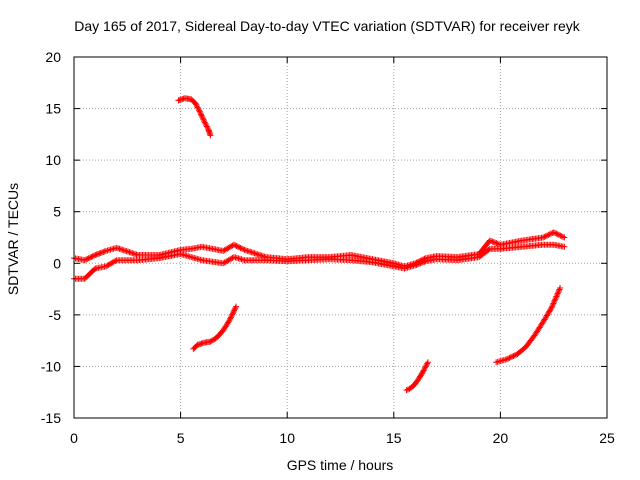 Image resolution: width=640 pixels, height=480 pixels. Describe the element at coordinates (501, 438) in the screenshot. I see `x-tick-label: 20` at that location.